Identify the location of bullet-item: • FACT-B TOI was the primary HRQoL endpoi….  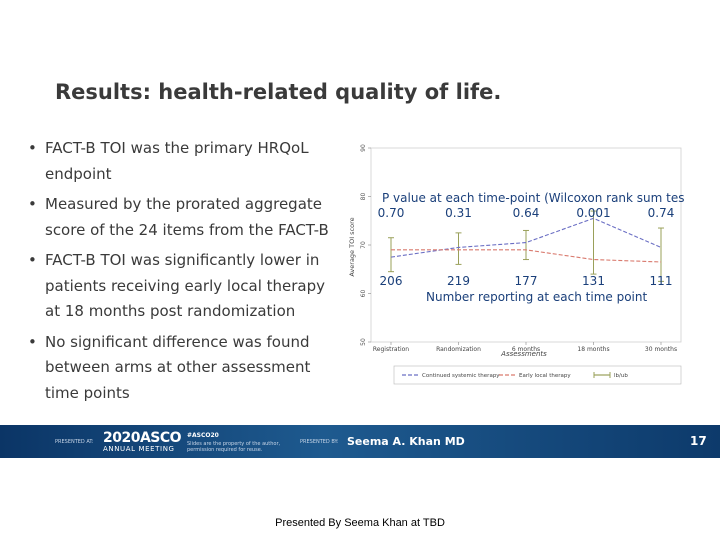
(181, 161).